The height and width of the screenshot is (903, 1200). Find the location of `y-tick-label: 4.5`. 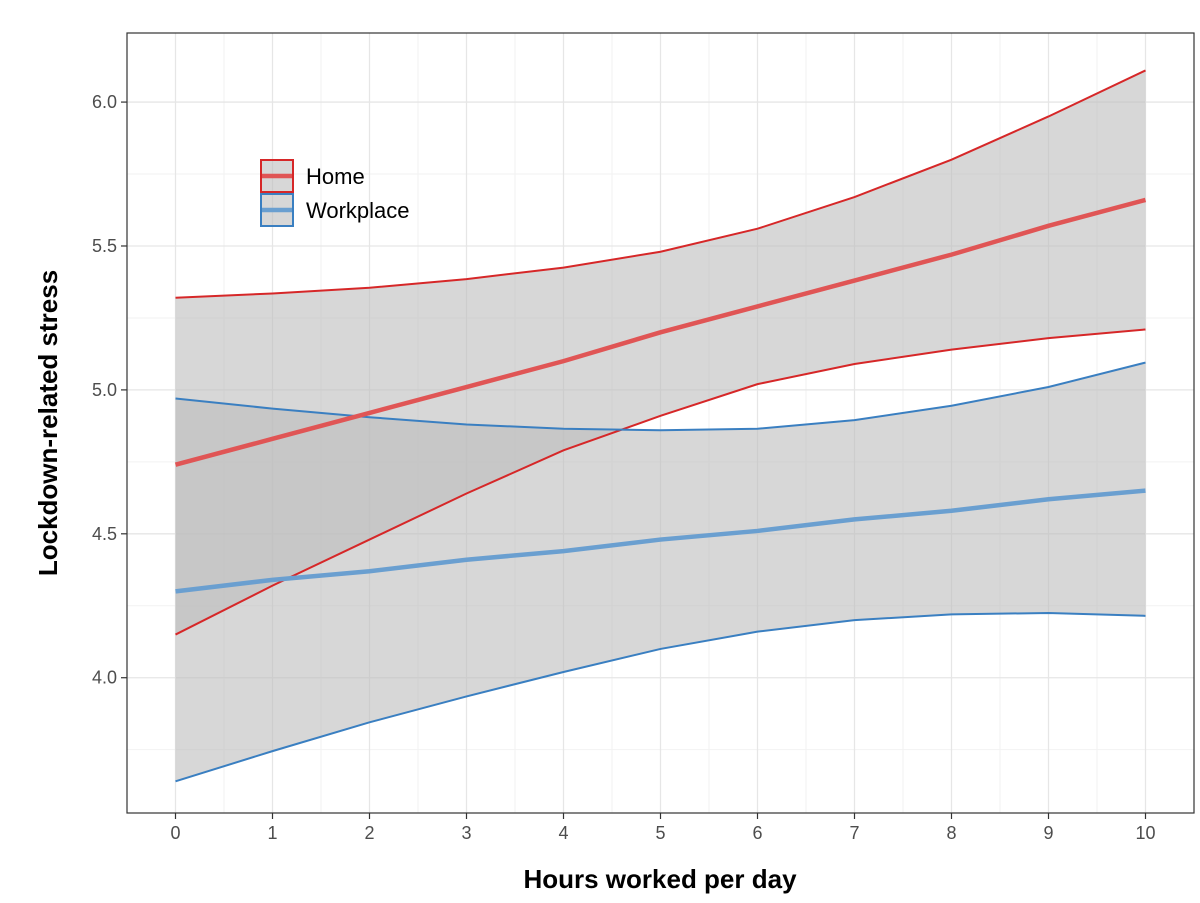

y-tick-label: 4.5 is located at coordinates (104, 534).